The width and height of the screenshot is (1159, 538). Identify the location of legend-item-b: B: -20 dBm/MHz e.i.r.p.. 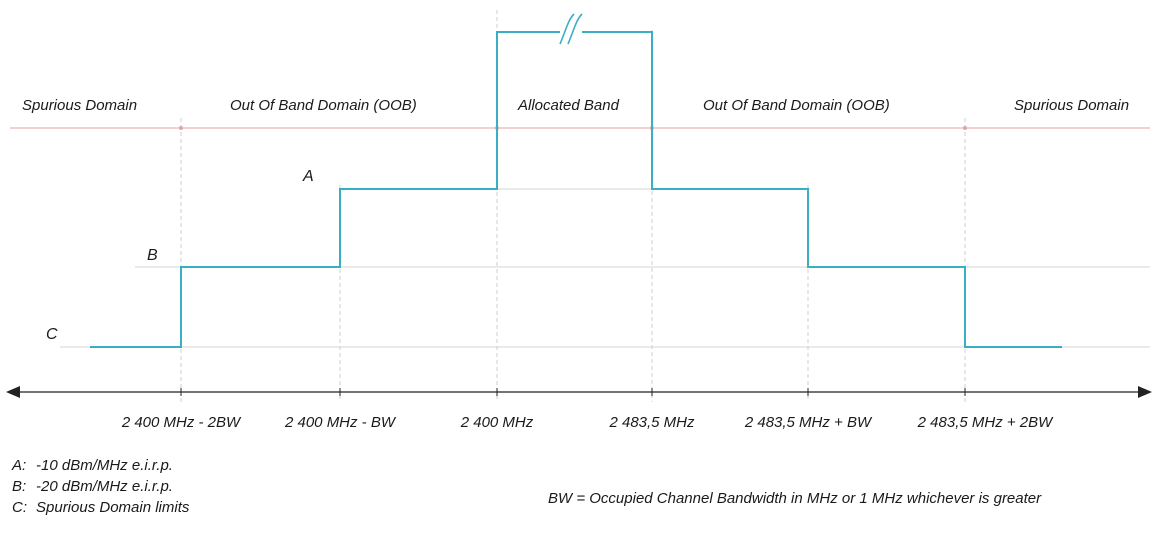
(100, 486).